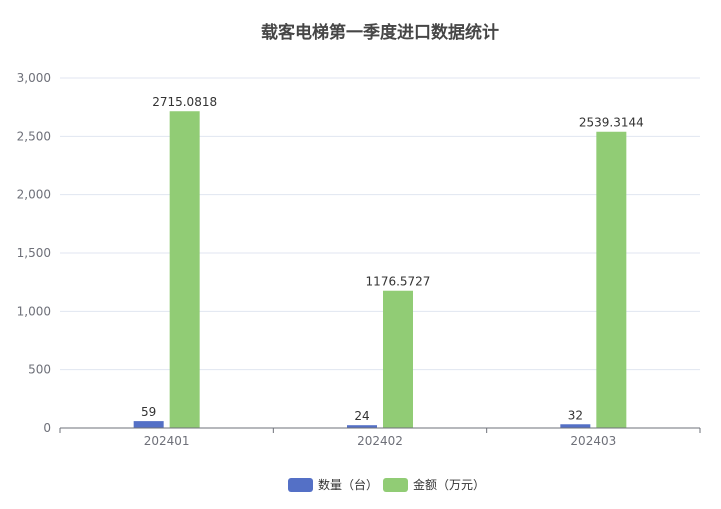 Image resolution: width=721 pixels, height=509 pixels. Describe the element at coordinates (167, 441) in the screenshot. I see `x-tick-label: 202401` at that location.